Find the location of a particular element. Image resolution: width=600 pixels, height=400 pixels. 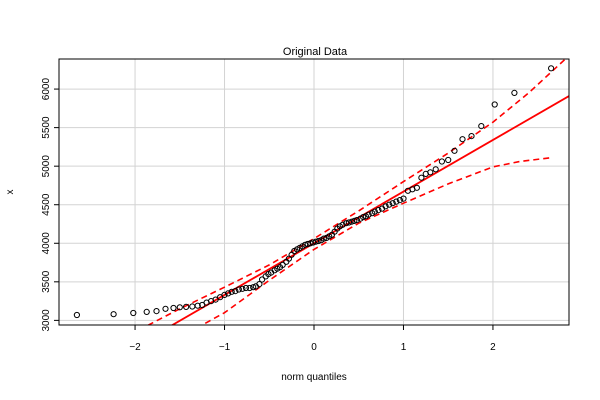

y-tick-label: 4500 is located at coordinates (46, 204).